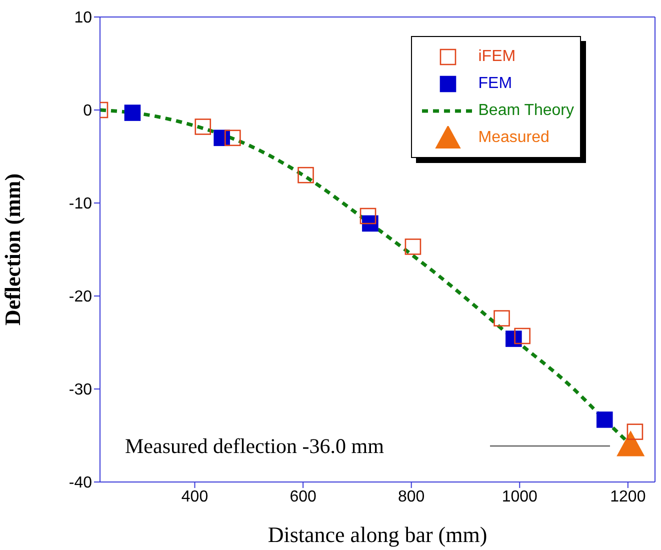 This screenshot has height=550, width=661. Describe the element at coordinates (12, 249) in the screenshot. I see `y-axis-title: Deflection (mm)` at that location.